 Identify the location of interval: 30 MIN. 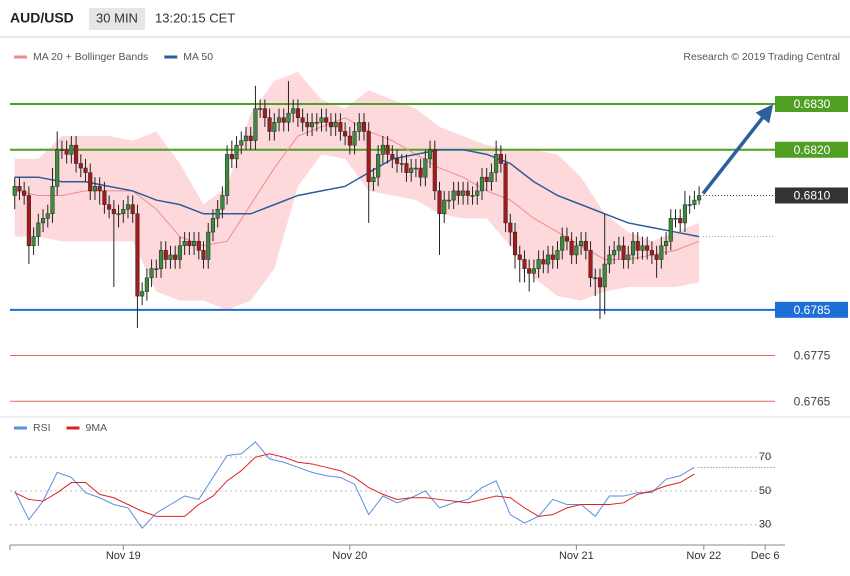
(117, 17).